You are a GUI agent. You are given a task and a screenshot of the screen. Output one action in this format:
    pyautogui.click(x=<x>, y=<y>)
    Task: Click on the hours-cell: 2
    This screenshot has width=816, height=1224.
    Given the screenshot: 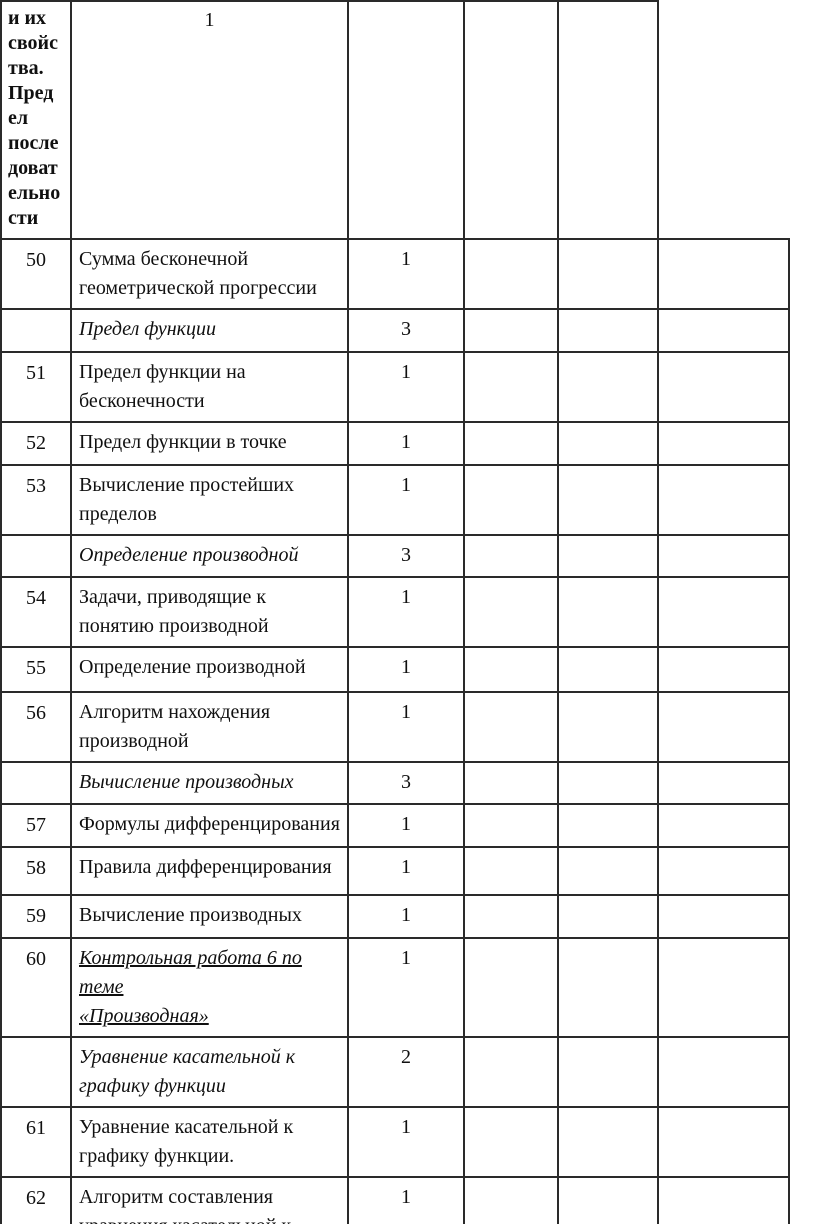 What is the action you would take?
    pyautogui.click(x=406, y=1072)
    